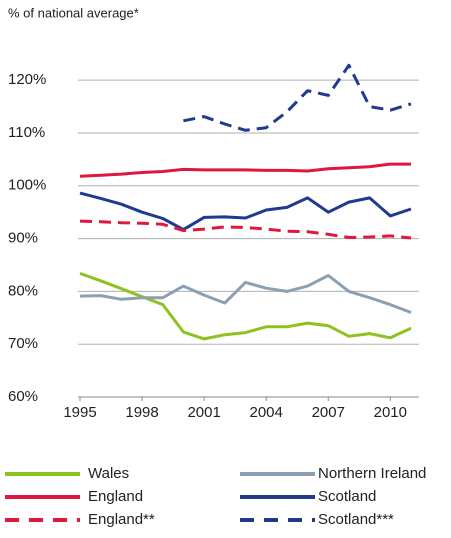 This screenshot has height=538, width=451. I want to click on y-tick-label: 90%, so click(23, 238).